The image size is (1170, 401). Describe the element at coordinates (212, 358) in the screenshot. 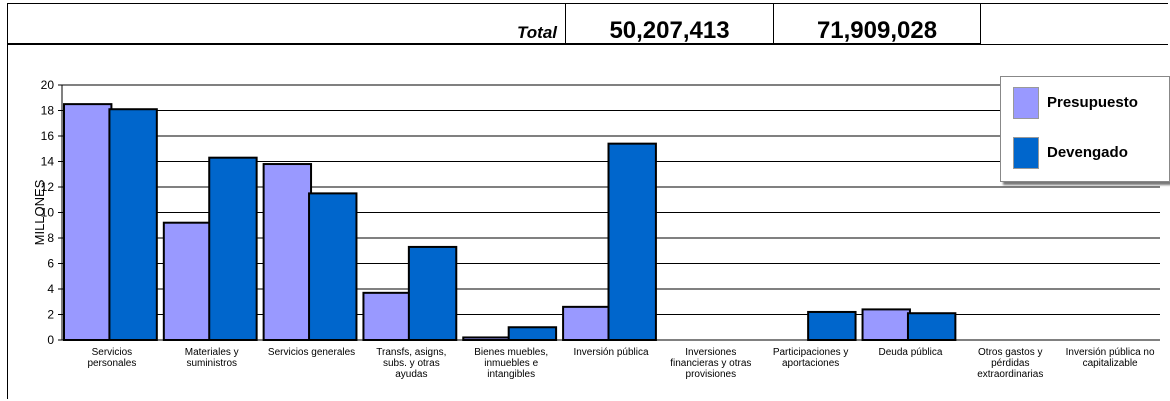

I see `x-tick-label: Materiales y suministros` at that location.